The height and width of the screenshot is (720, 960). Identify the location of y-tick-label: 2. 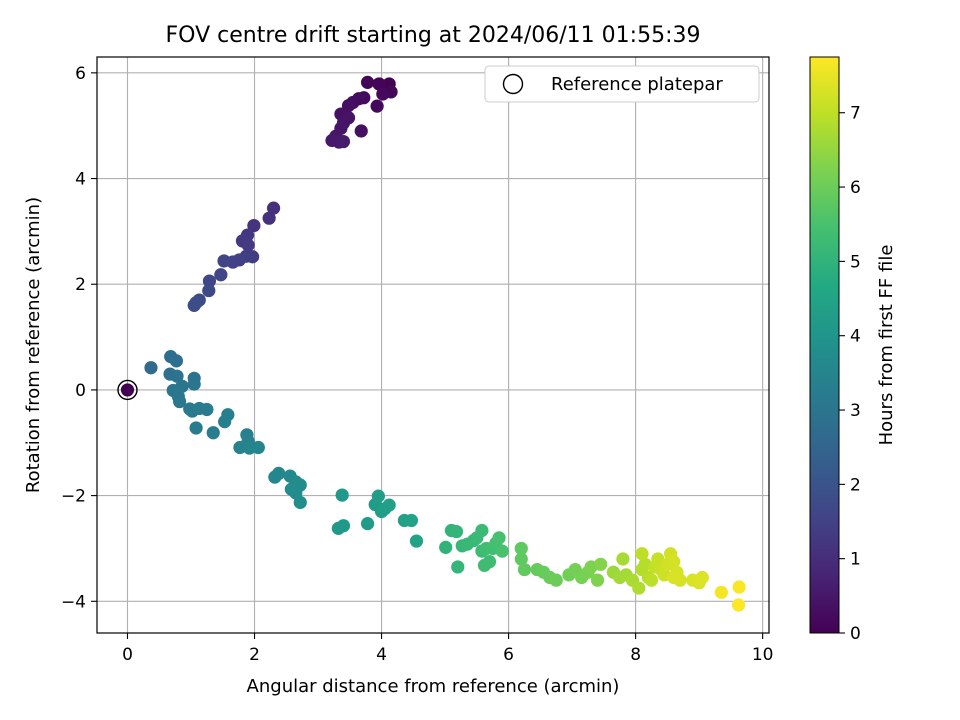
(80, 285).